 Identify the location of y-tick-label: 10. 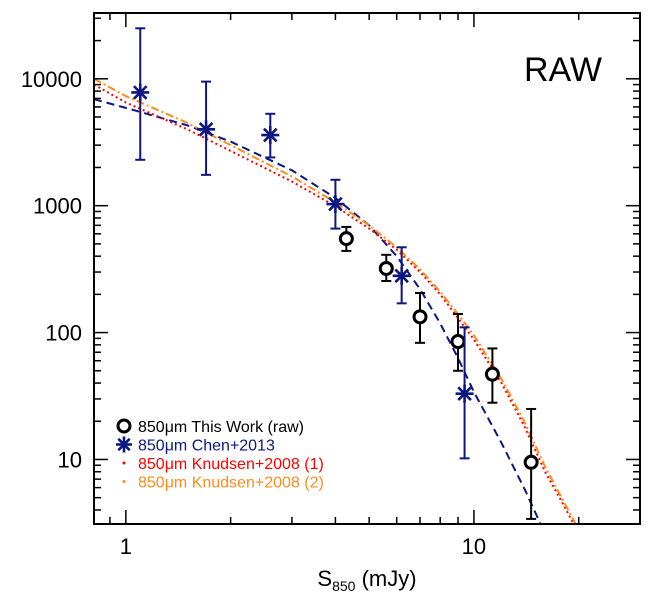
(70, 459).